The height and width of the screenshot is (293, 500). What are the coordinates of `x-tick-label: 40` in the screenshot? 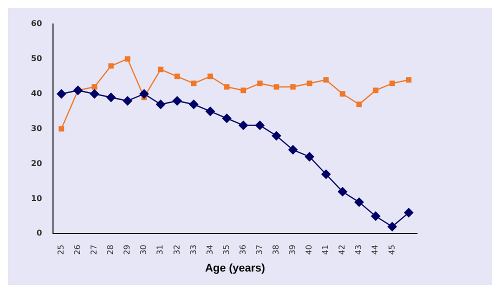 It's located at (309, 249).